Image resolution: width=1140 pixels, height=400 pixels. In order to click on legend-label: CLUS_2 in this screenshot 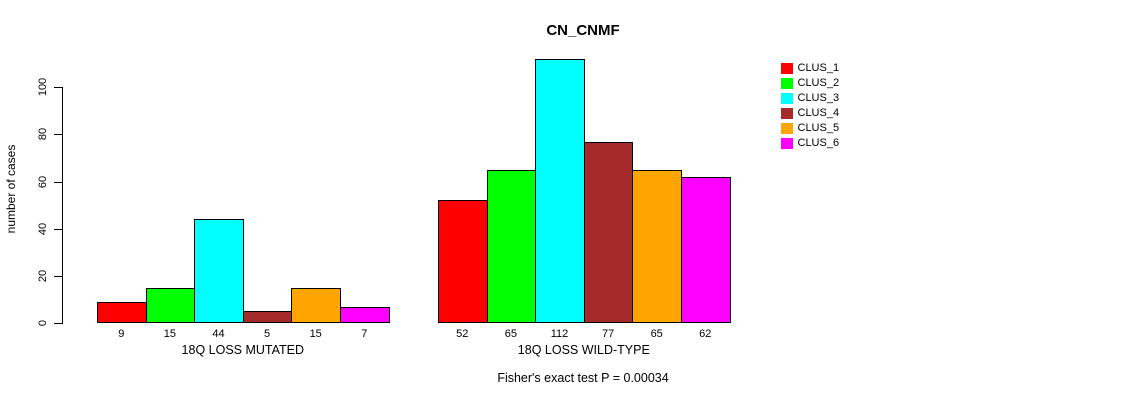, I will do `click(818, 83)`.